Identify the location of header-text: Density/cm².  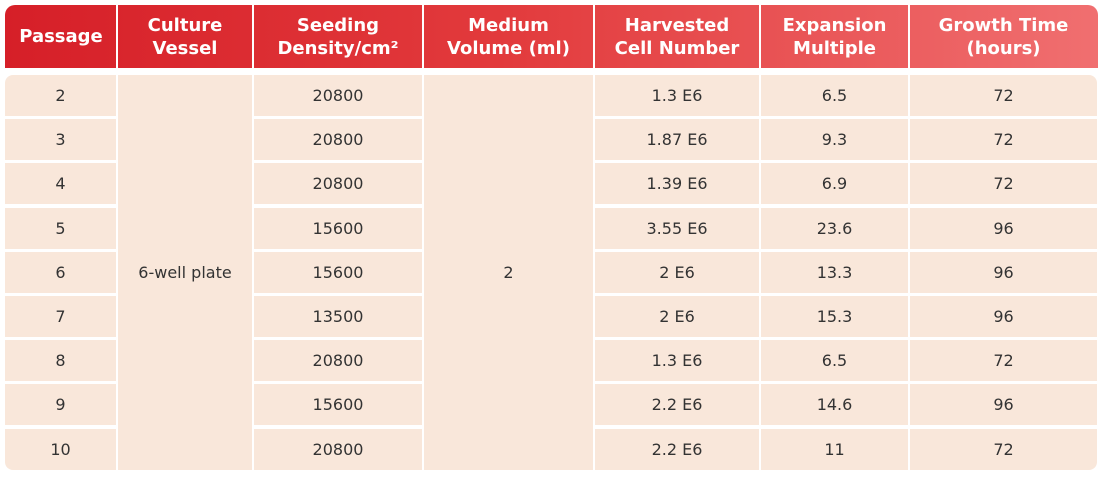
(338, 48).